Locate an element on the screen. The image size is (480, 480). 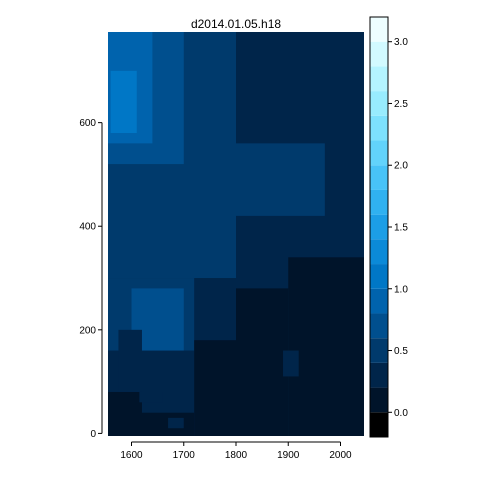
colorbar-tick-label: 0.0 is located at coordinates (401, 413).